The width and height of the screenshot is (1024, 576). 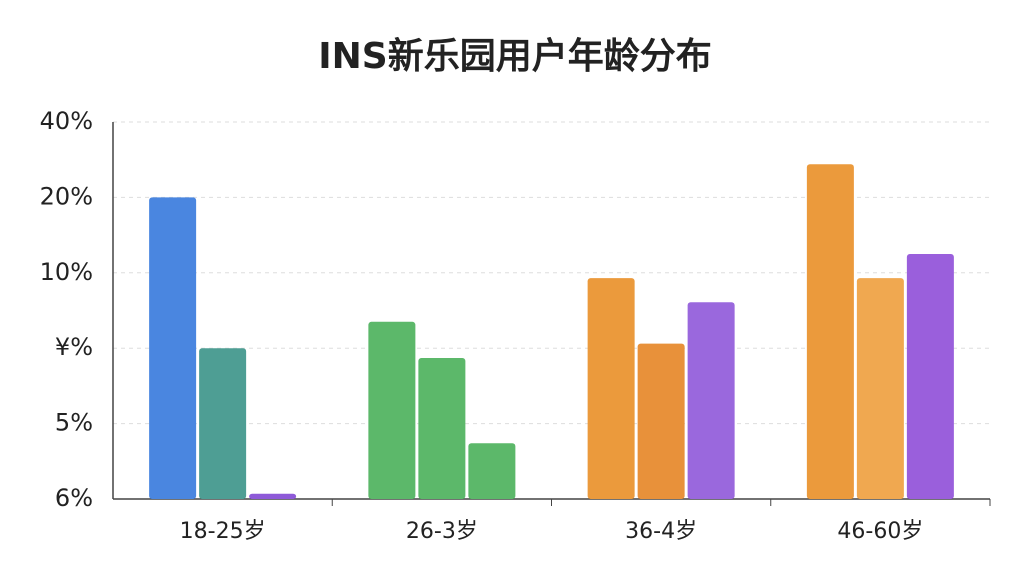 I want to click on y-tick-label: 6%, so click(x=74, y=498).